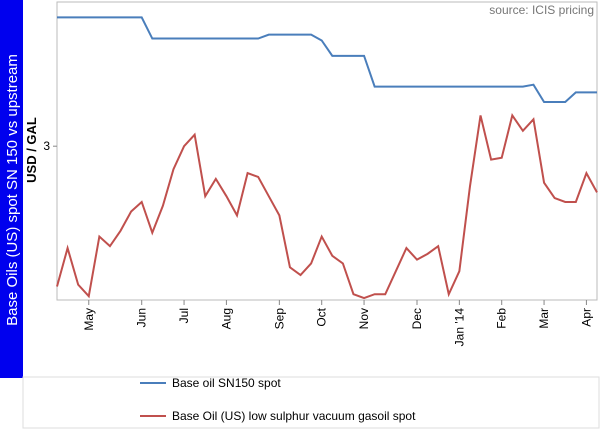  What do you see at coordinates (417, 318) in the screenshot?
I see `x-tick-label: Dec` at bounding box center [417, 318].